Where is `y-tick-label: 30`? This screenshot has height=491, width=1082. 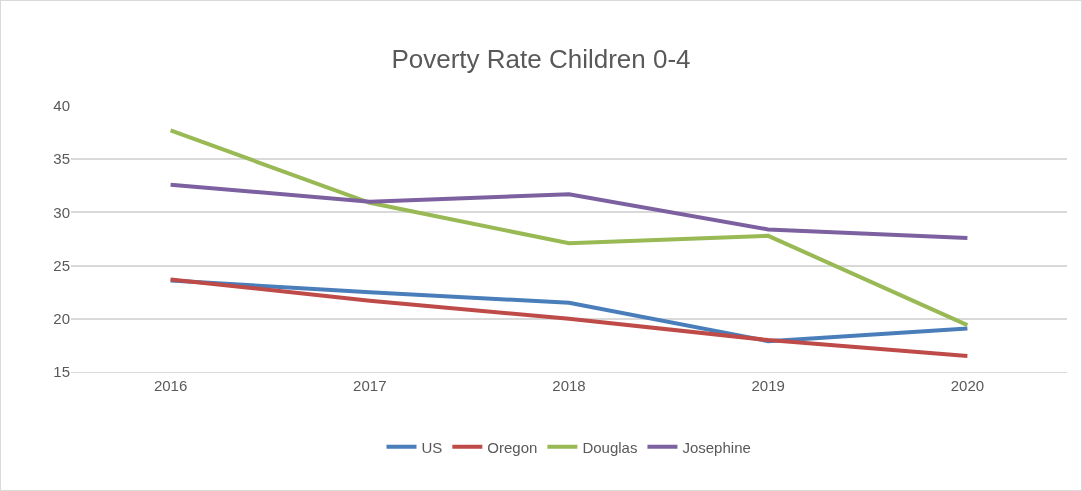 y-tick-label: 30 is located at coordinates (61, 212).